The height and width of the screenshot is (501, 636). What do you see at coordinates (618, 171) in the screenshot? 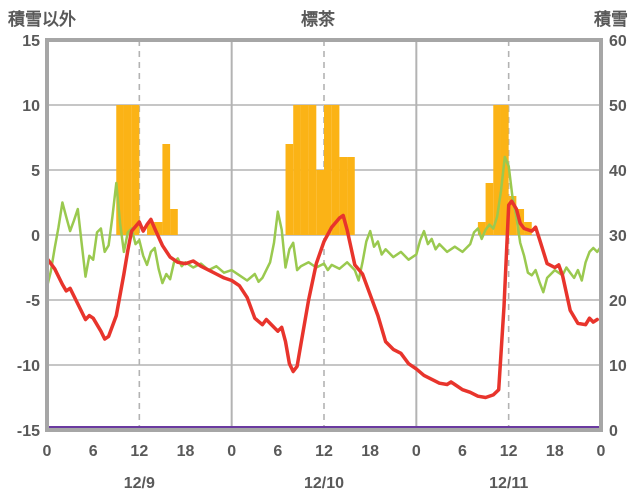
I see `y-right-tick-label: 40` at bounding box center [618, 171].